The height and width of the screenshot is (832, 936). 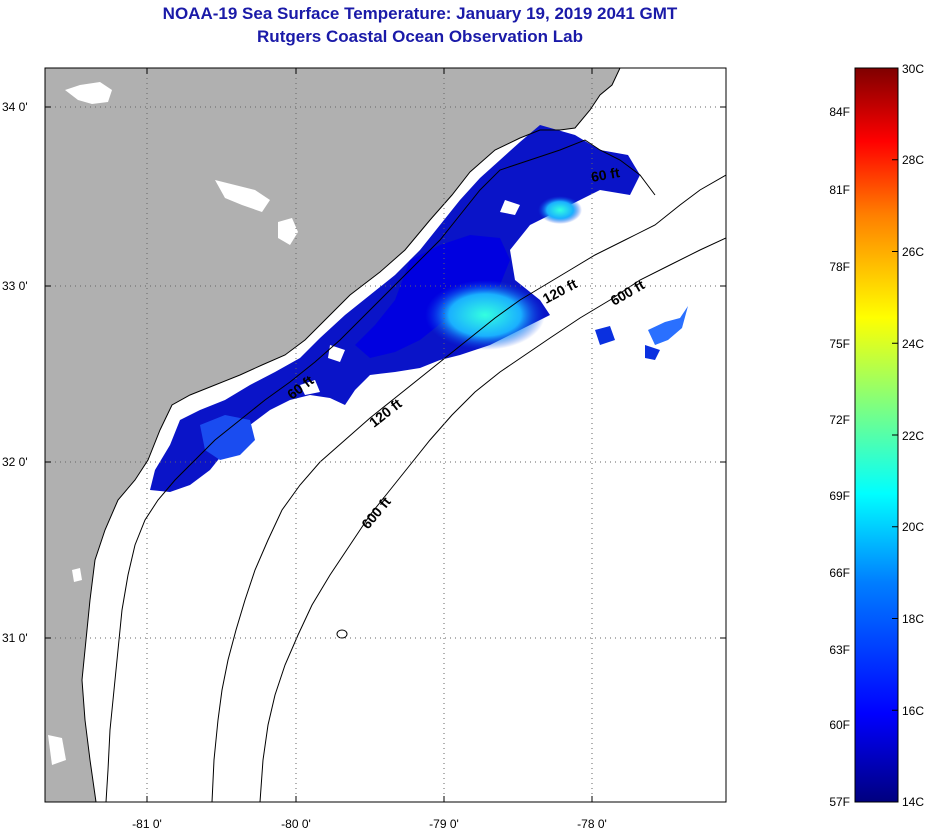 What do you see at coordinates (420, 36) in the screenshot?
I see `map-subtitle: Rutgers Coastal Ocean Observation Lab` at bounding box center [420, 36].